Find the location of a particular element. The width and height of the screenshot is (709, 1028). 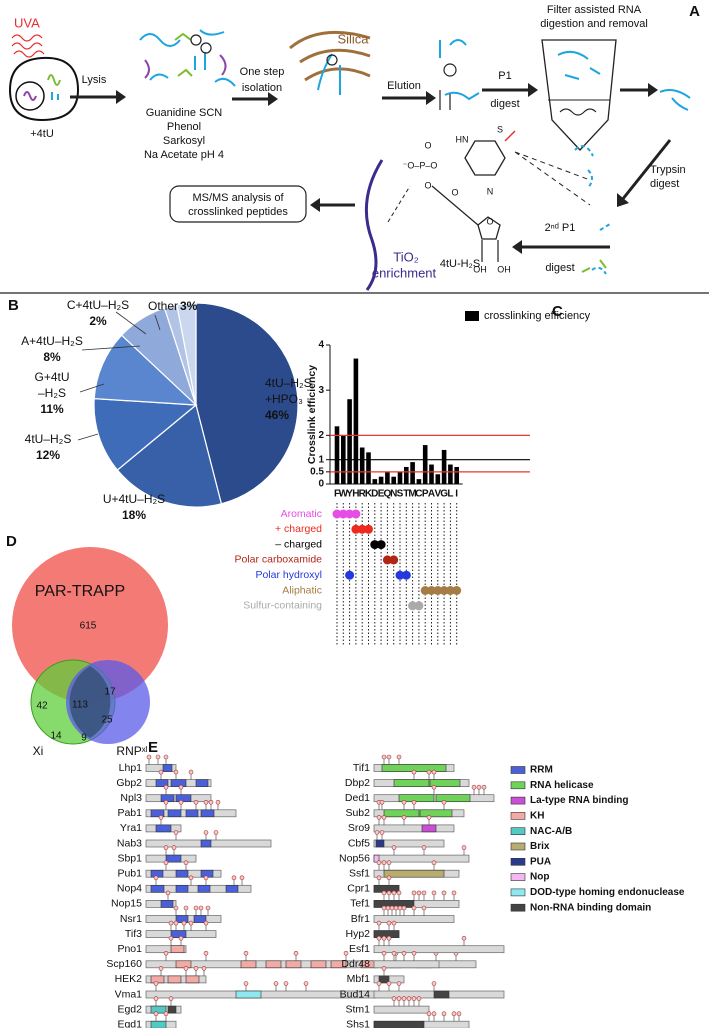

group-label: + charged is located at coordinates (298, 529).